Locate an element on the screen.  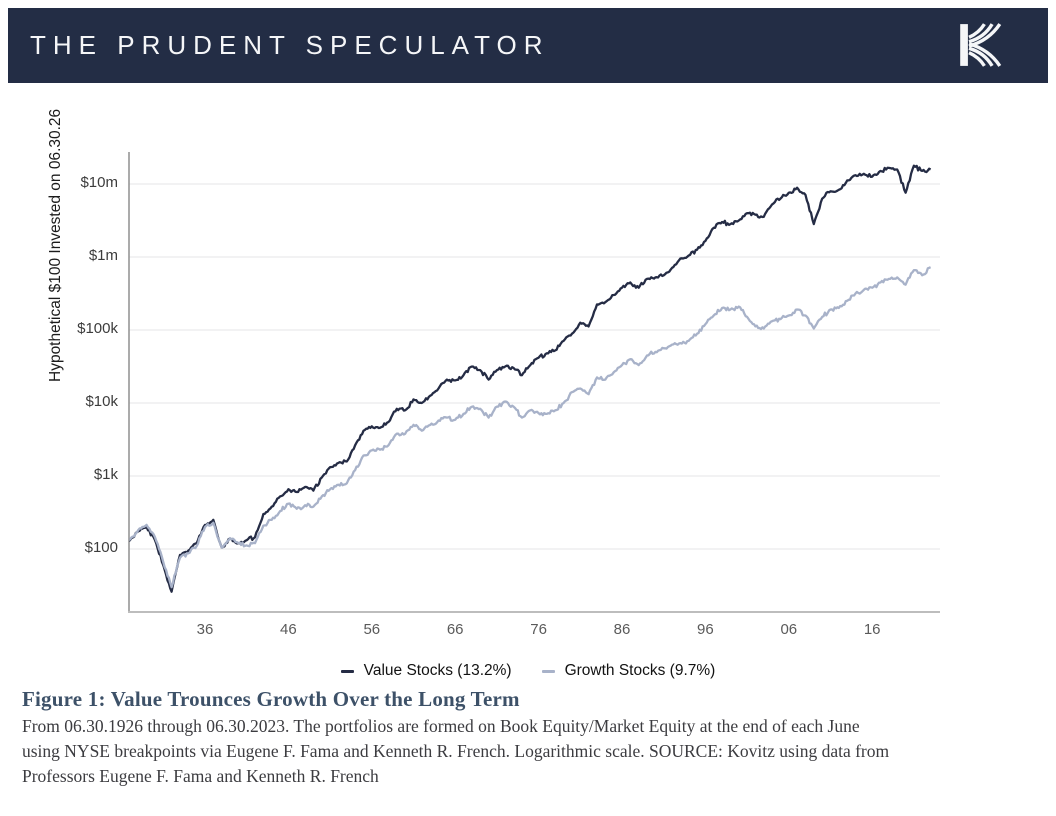
y-tick-label: $100 is located at coordinates (101, 547).